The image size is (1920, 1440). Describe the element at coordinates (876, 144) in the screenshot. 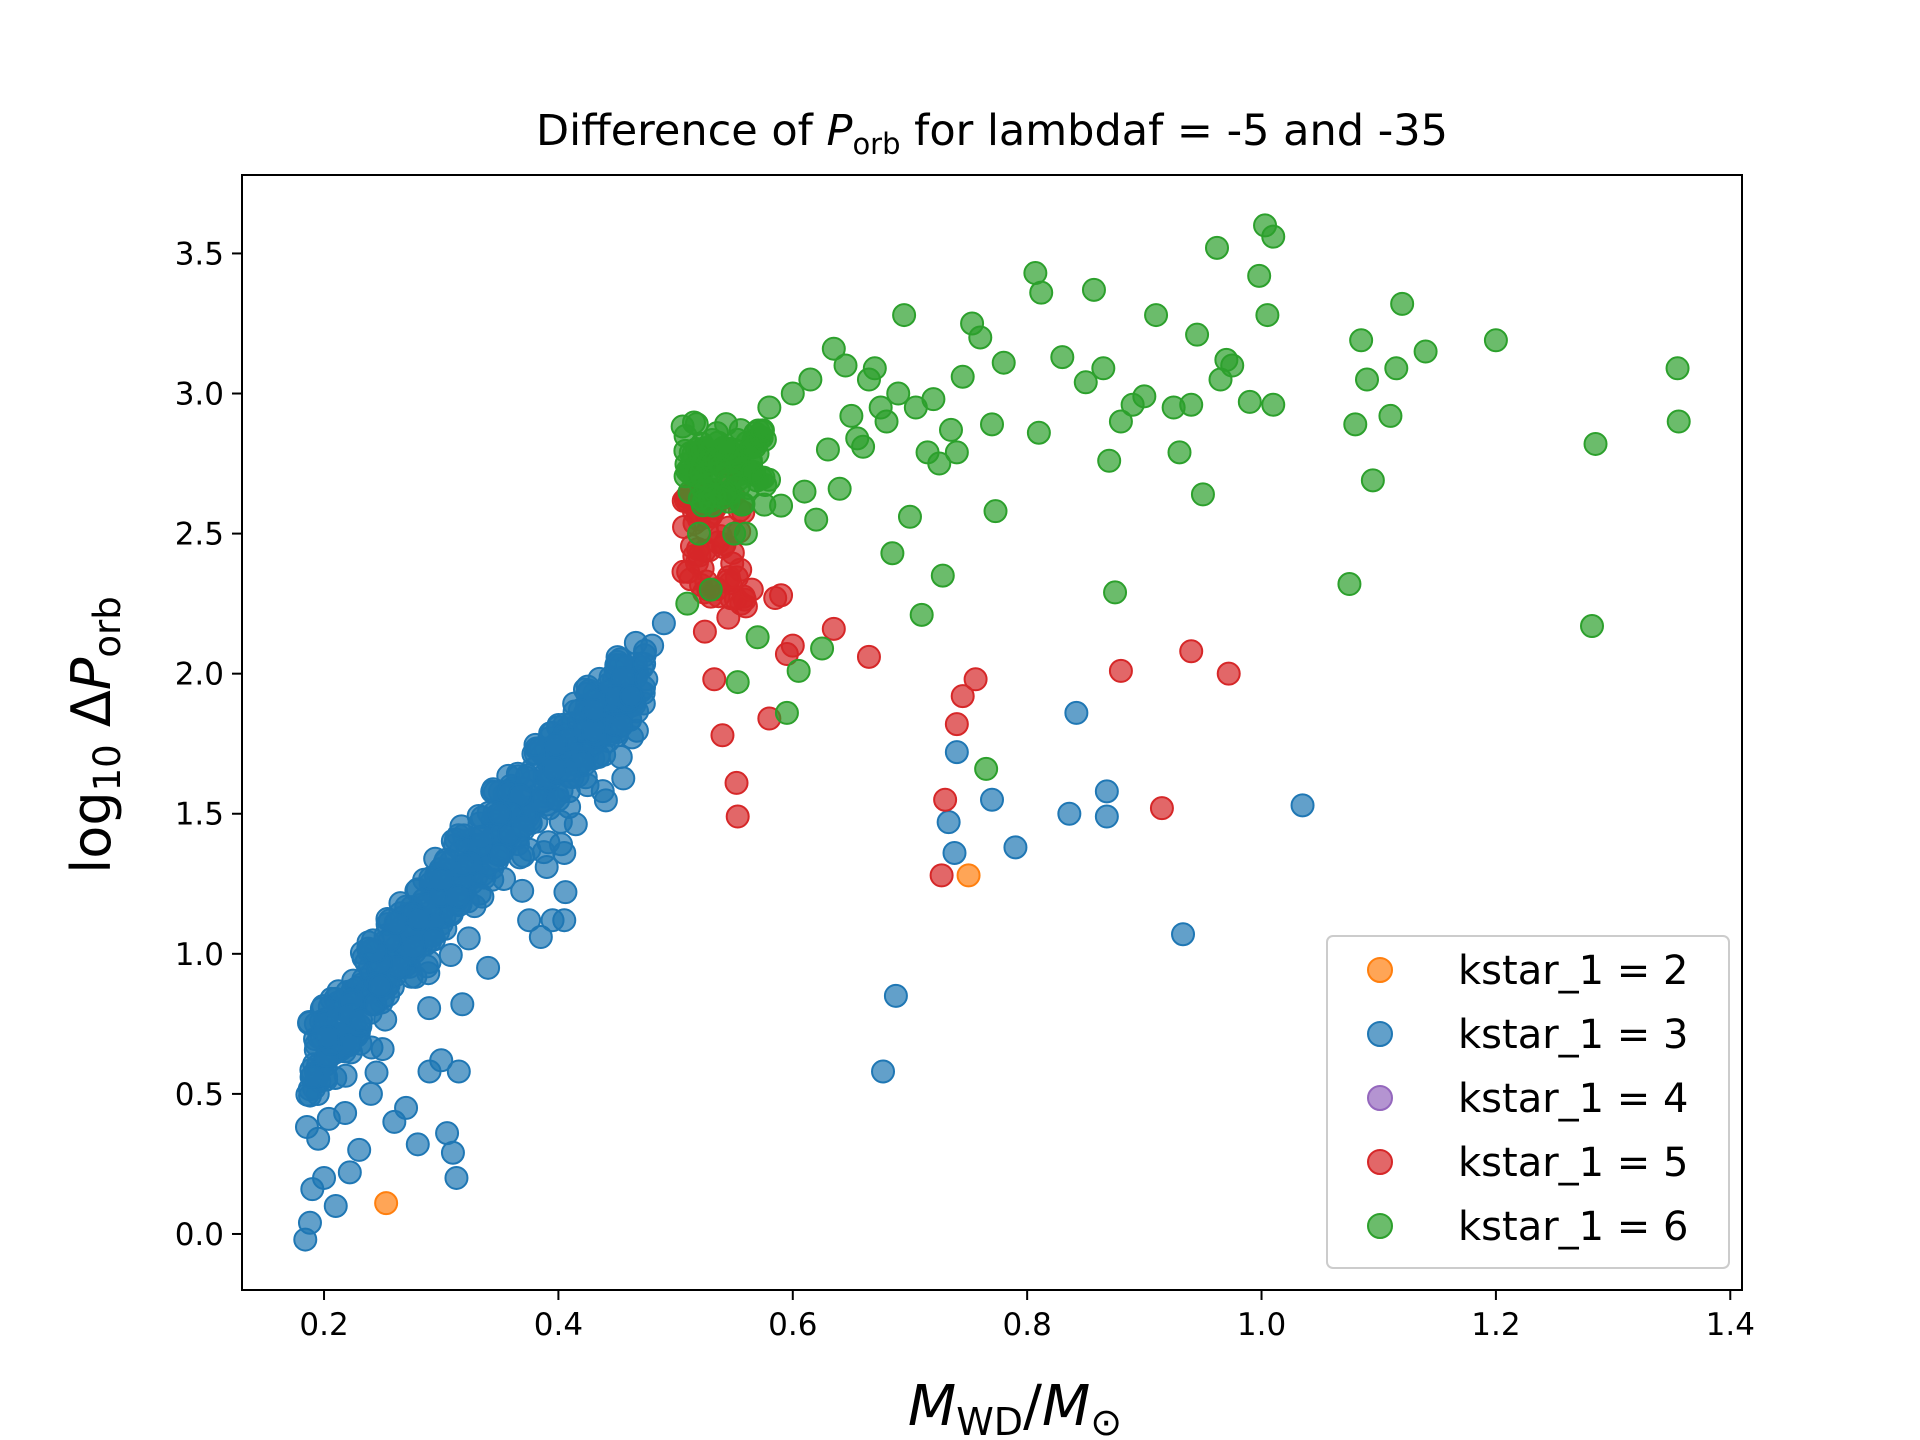

I see `title-variable-subscript: orb` at that location.